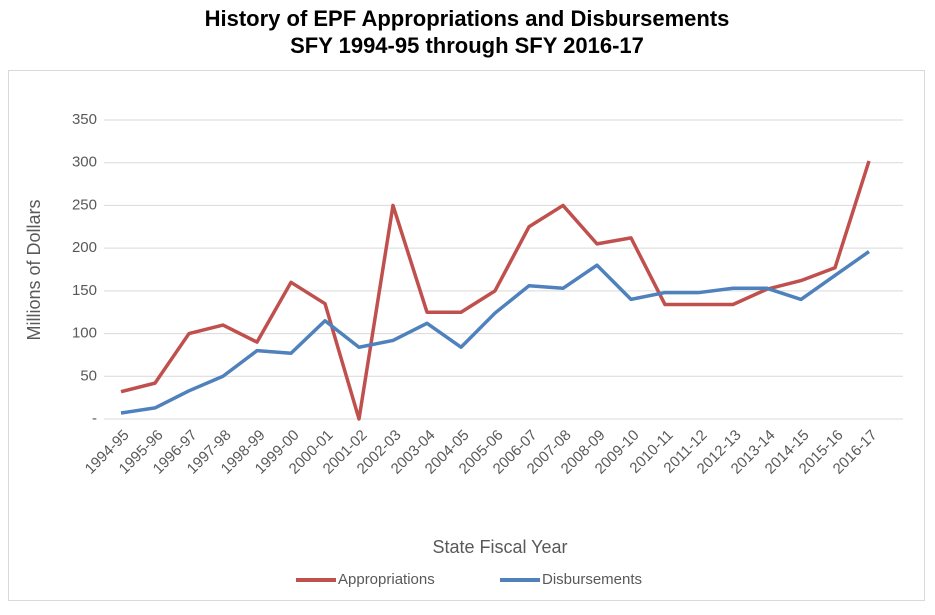 Image resolution: width=935 pixels, height=615 pixels. What do you see at coordinates (94, 418) in the screenshot?
I see `y-tick-label: -` at bounding box center [94, 418].